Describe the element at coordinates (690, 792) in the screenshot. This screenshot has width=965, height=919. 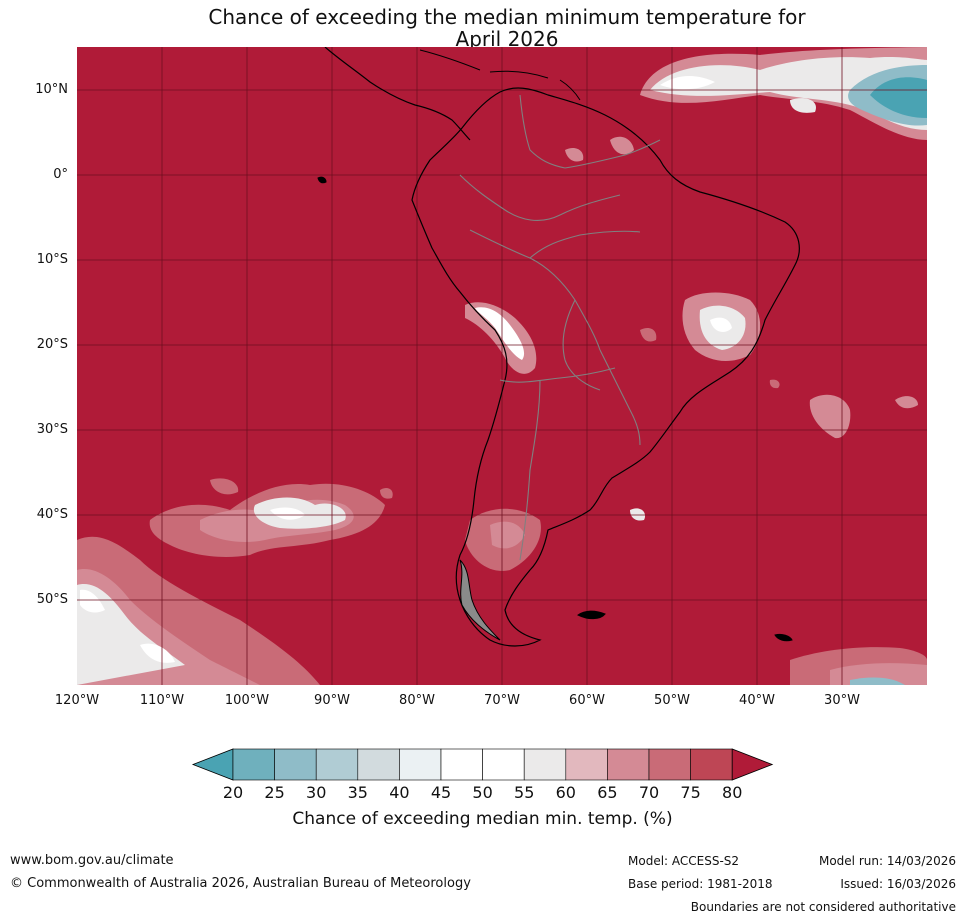
I see `colorbar-tick-75: 75` at that location.